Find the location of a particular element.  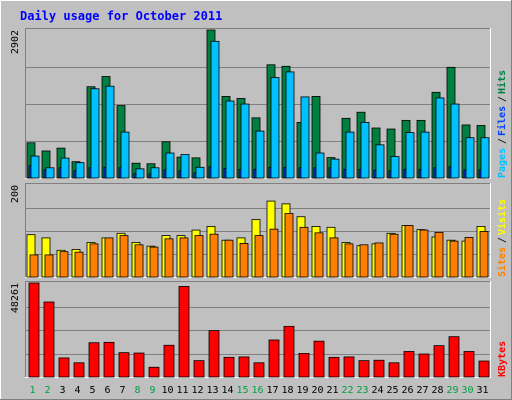

y-max-label: 200 is located at coordinates (15, 194).